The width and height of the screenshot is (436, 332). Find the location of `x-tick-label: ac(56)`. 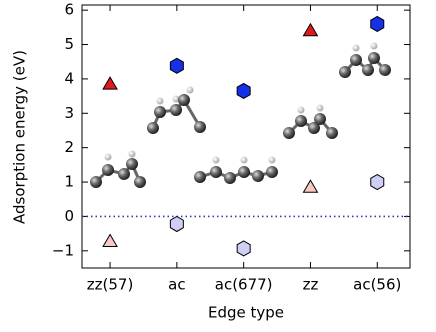

x-tick-label: ac(56) is located at coordinates (377, 285).